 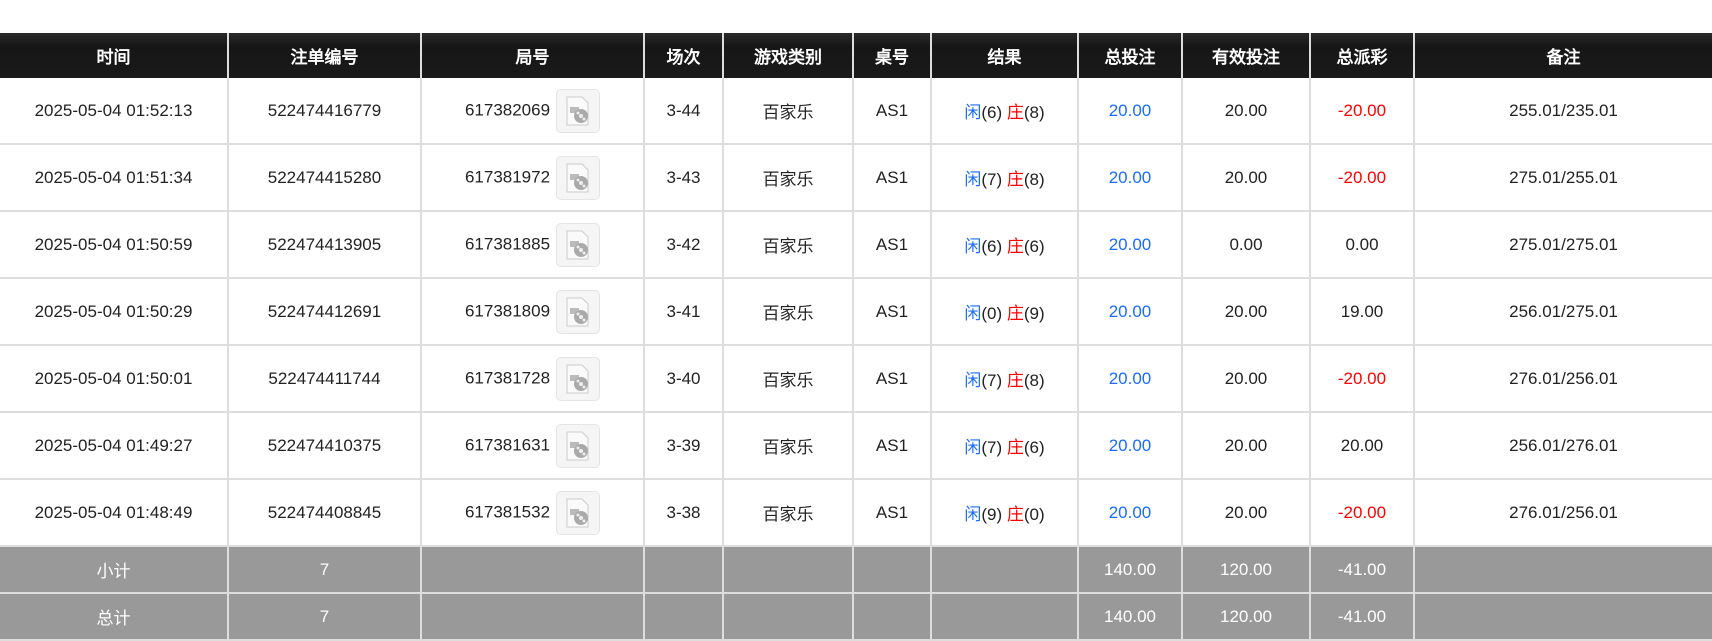 What do you see at coordinates (1361, 617) in the screenshot?
I see `total-payout: -41.00` at bounding box center [1361, 617].